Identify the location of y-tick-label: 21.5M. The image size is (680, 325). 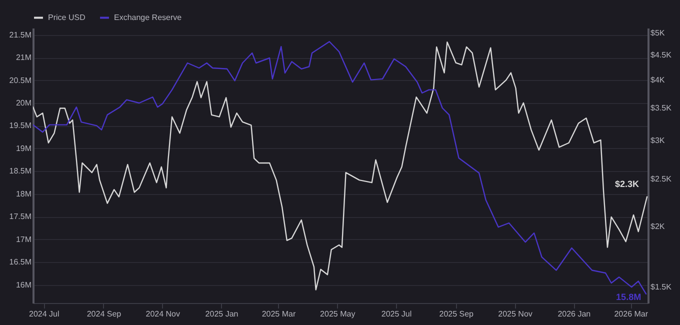
(20, 35).